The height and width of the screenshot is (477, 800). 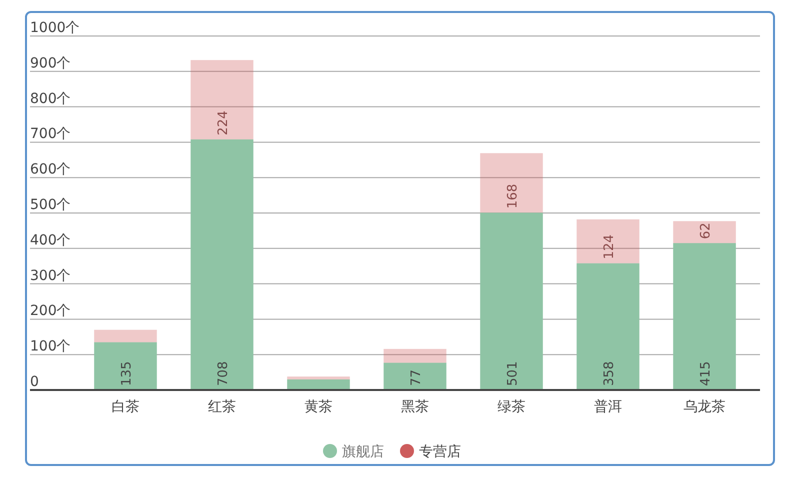 I want to click on y-tick-label: 300个, so click(x=50, y=276).